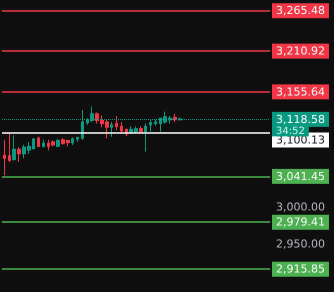 This screenshot has height=292, width=334. What do you see at coordinates (300, 176) in the screenshot?
I see `ref-line-label: 3,041.45` at bounding box center [300, 176].